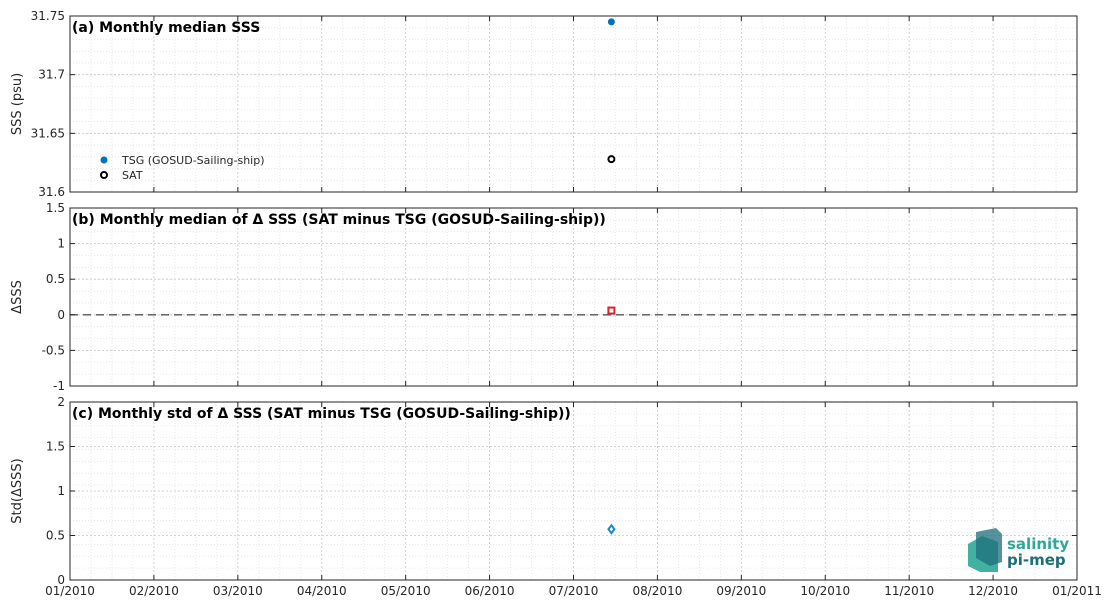  Describe the element at coordinates (51, 192) in the screenshot. I see `y-tick-label: 31.6` at that location.